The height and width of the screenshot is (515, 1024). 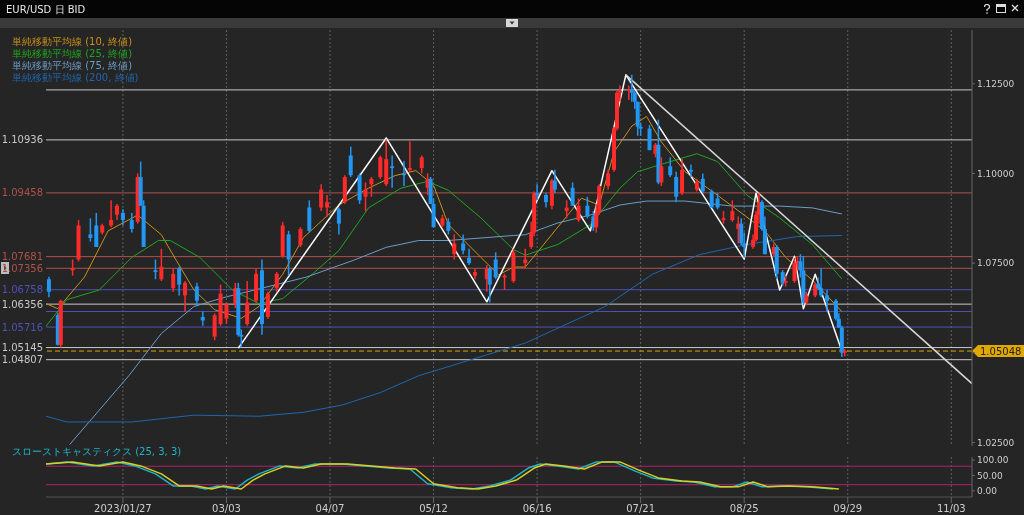 What do you see at coordinates (1001, 352) in the screenshot?
I see `ref-line-label: 1.05048` at bounding box center [1001, 352].